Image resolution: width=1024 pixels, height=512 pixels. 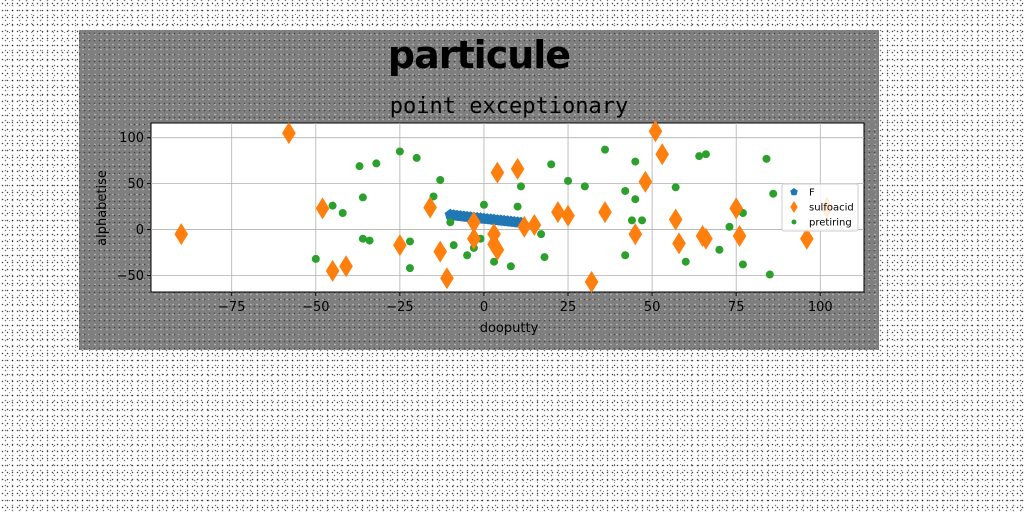 I want to click on x-tick-label: 50, so click(x=652, y=307).